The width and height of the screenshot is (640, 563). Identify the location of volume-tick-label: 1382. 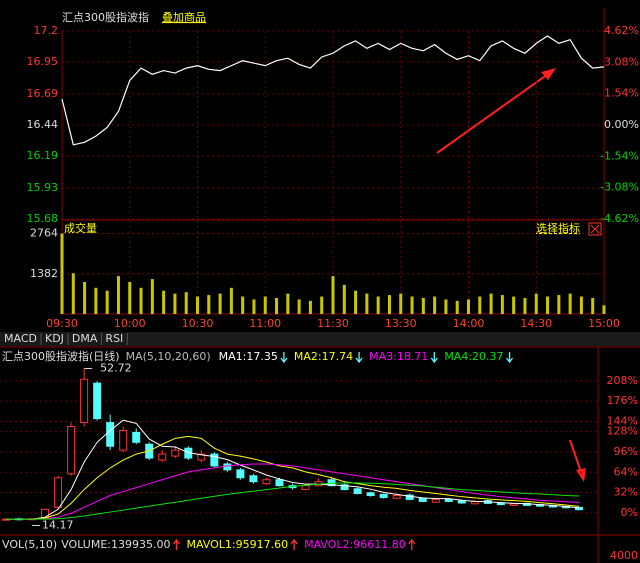
(44, 273).